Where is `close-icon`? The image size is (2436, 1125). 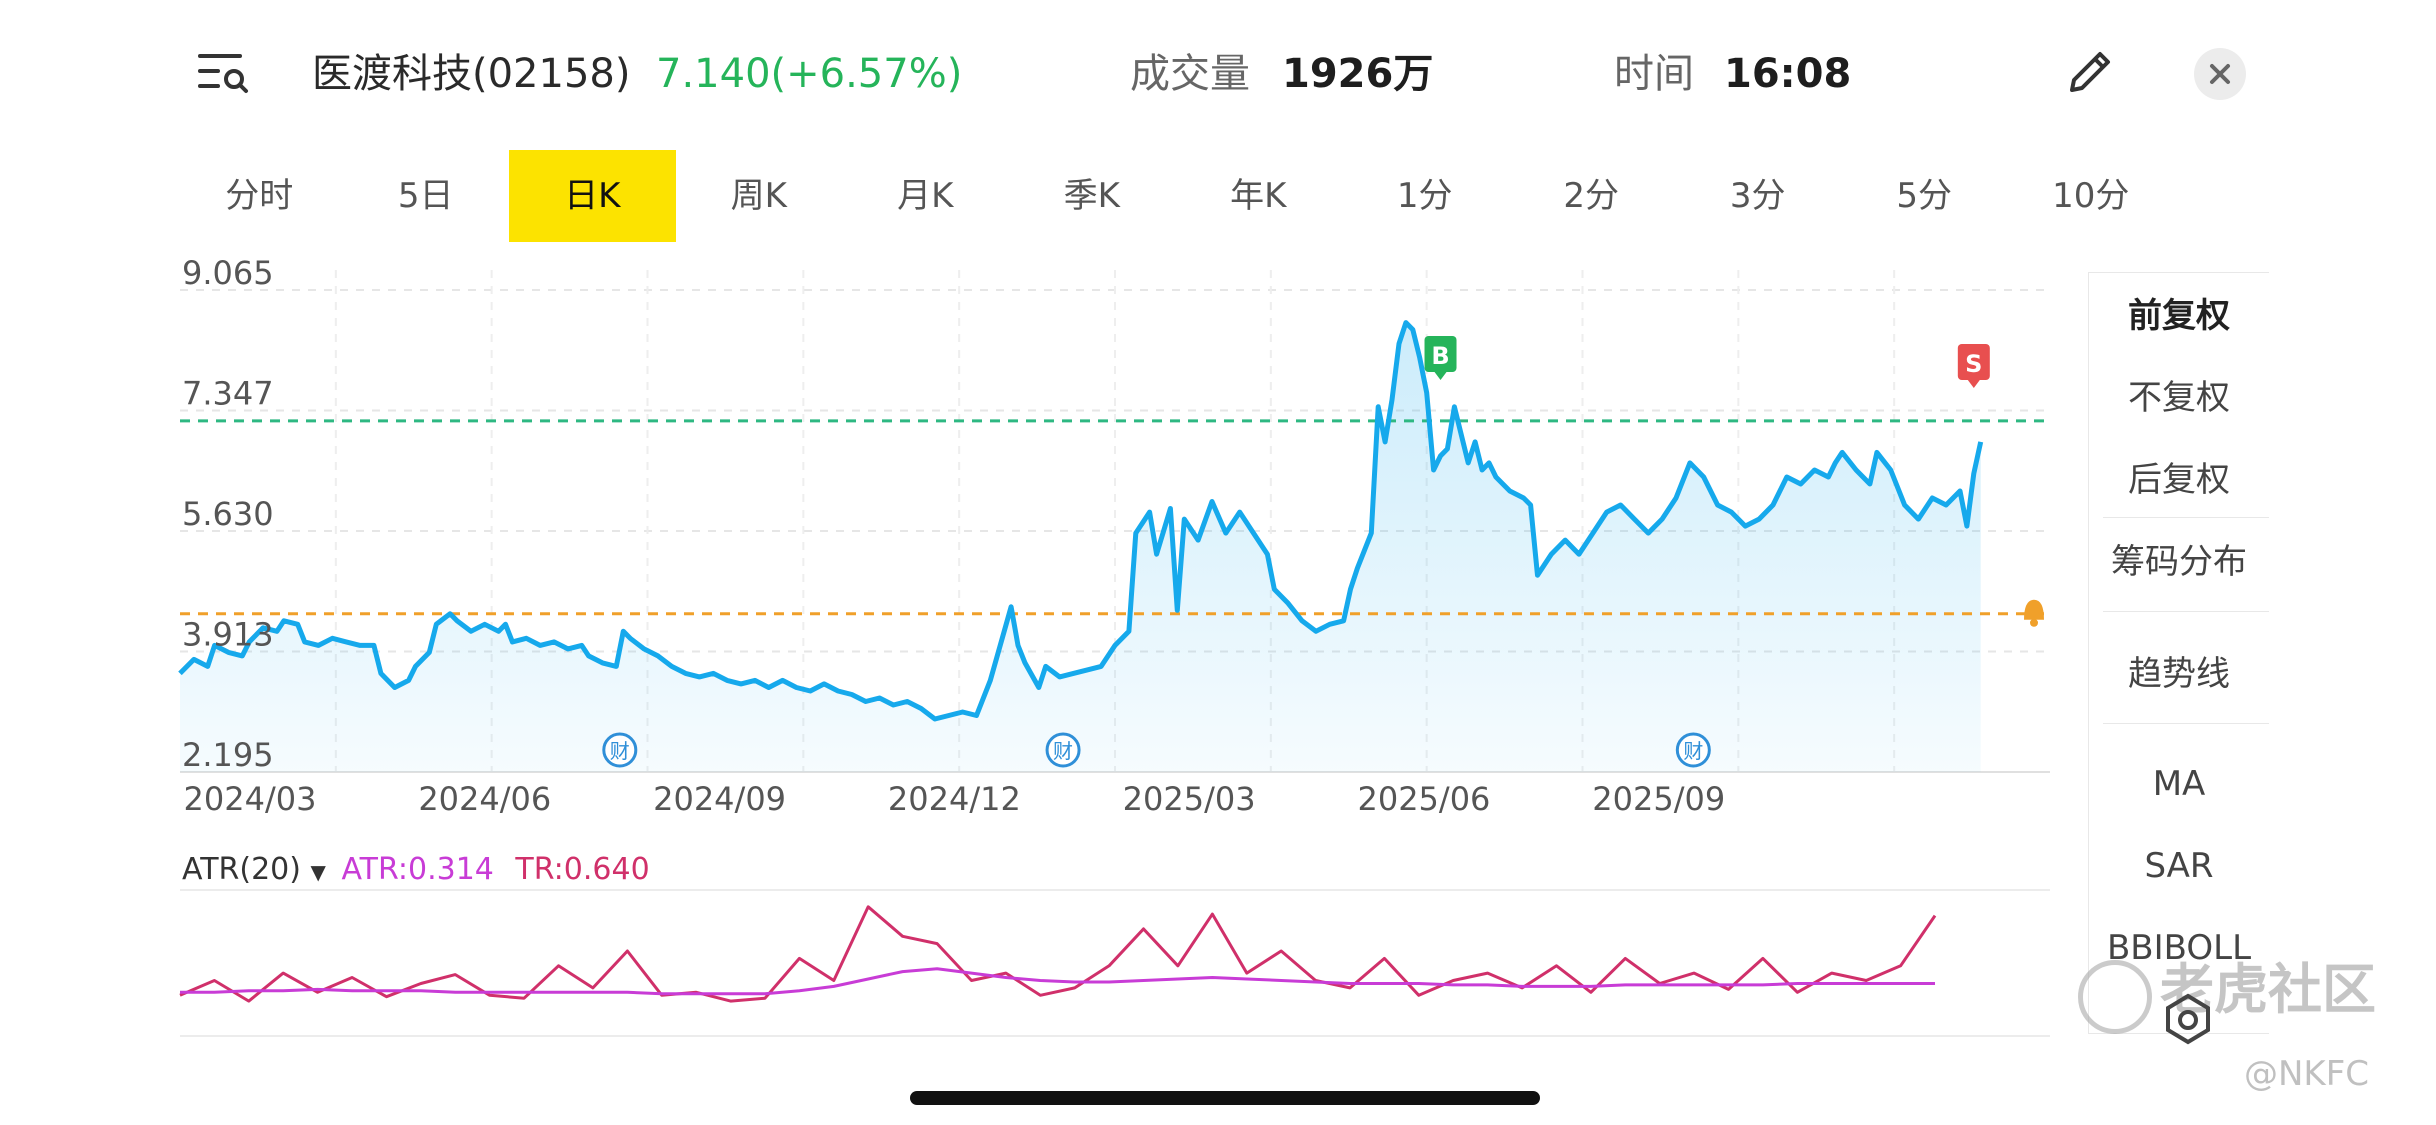
close-icon is located at coordinates (2220, 74).